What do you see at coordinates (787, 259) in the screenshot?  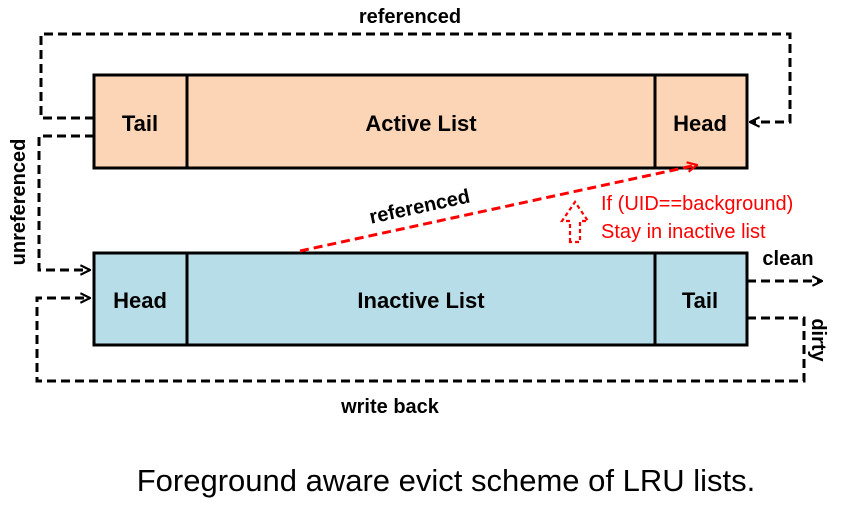 I see `clean-label: clean` at bounding box center [787, 259].